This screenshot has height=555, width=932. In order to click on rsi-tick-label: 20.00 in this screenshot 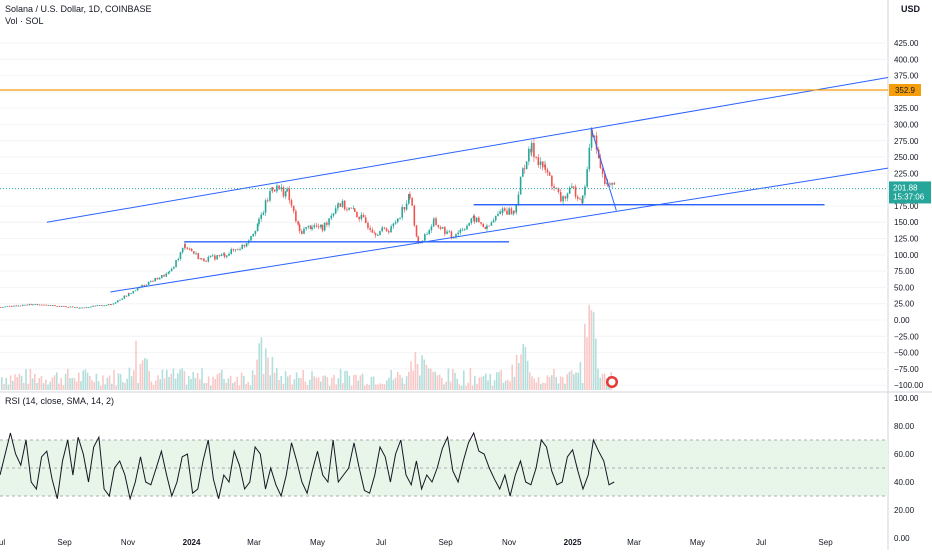, I will do `click(904, 510)`.